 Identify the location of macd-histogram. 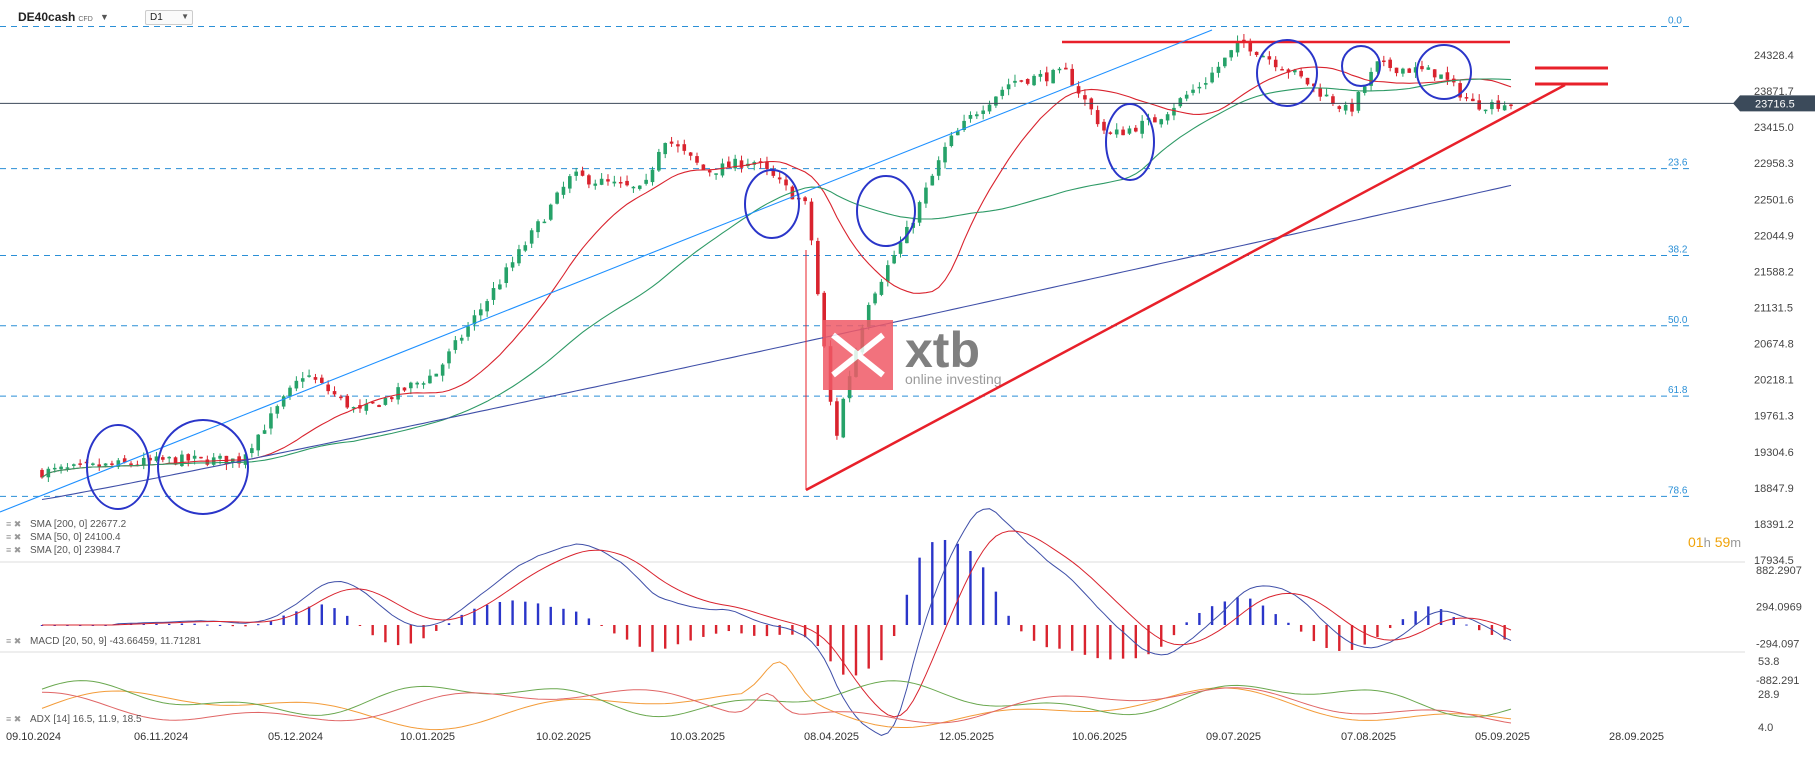
(773, 607).